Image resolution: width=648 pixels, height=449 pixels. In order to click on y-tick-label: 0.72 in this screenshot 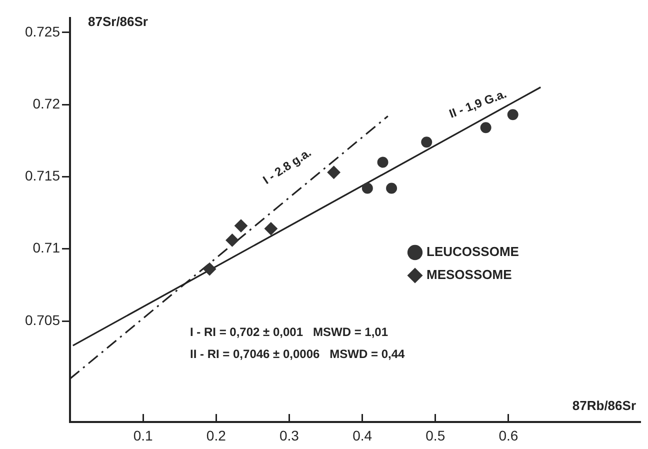, I will do `click(46, 103)`.